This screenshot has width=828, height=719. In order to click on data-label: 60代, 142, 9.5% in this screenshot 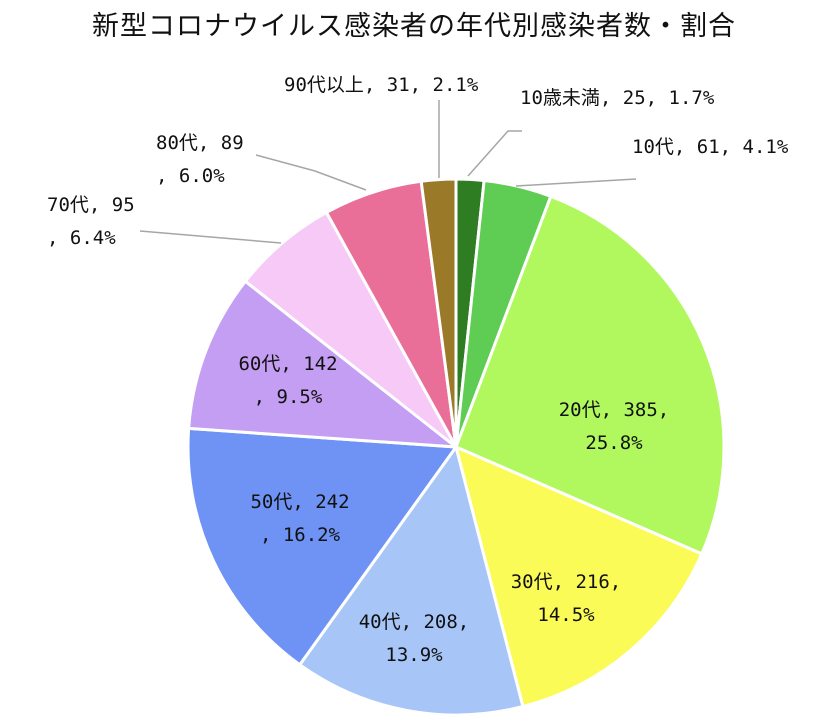, I will do `click(287, 380)`.